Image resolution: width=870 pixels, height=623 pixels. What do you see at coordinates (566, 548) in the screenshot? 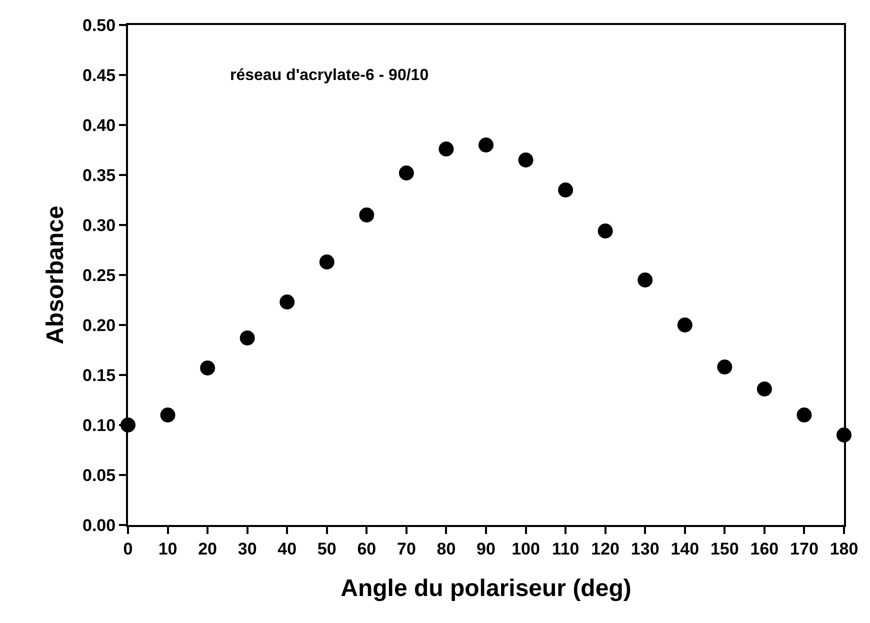
I see `x-tick-label: 110` at bounding box center [566, 548].